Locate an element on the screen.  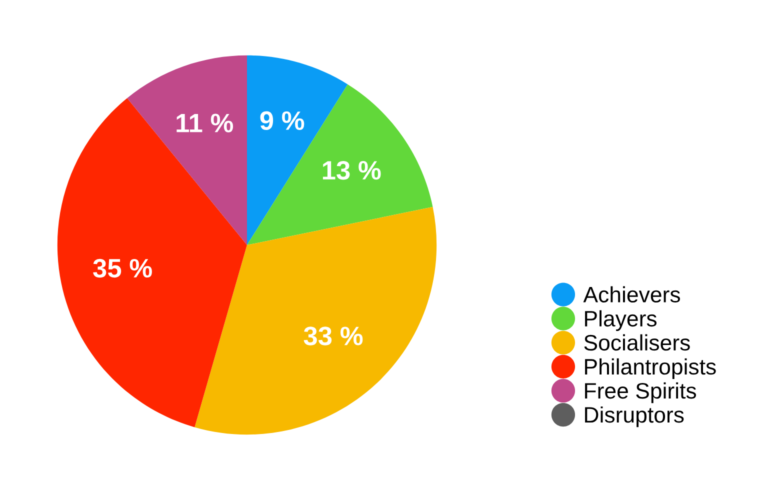
data-label: 35 % is located at coordinates (122, 268).